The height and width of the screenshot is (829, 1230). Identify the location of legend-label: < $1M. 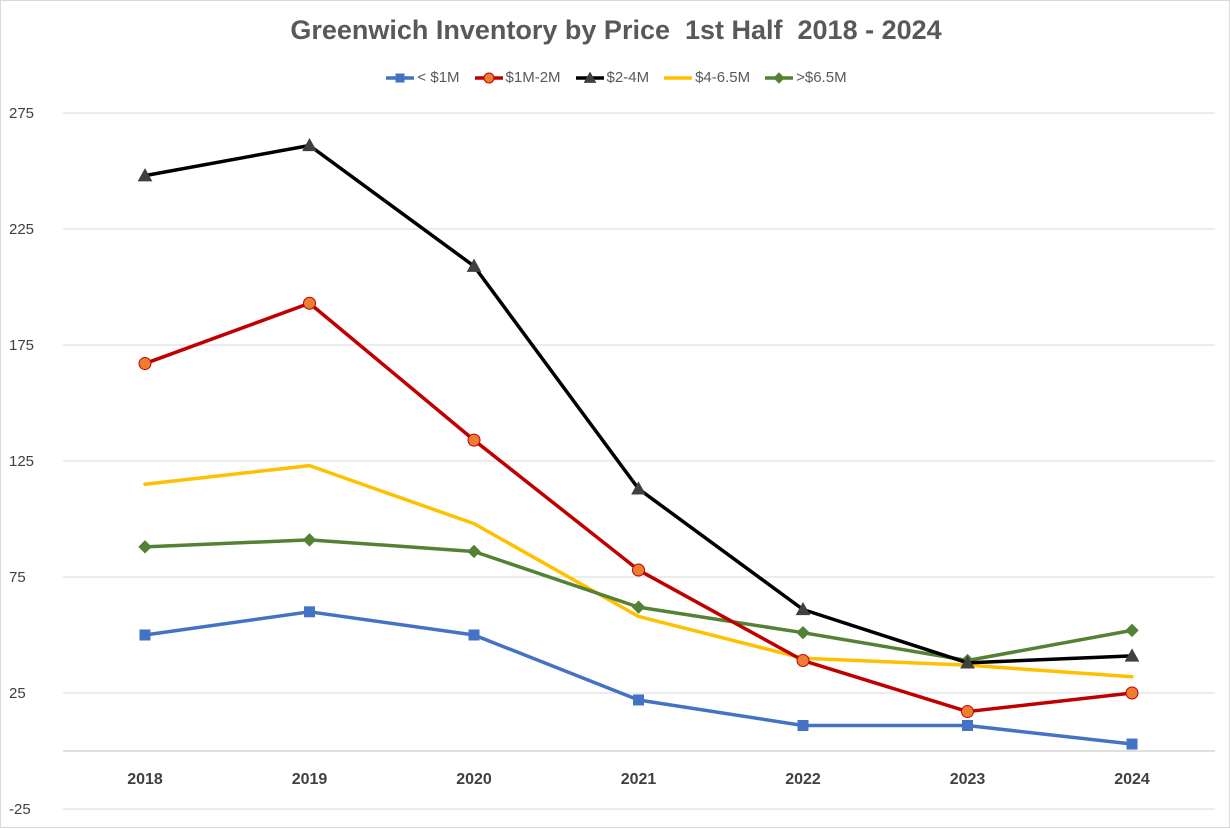
(438, 77).